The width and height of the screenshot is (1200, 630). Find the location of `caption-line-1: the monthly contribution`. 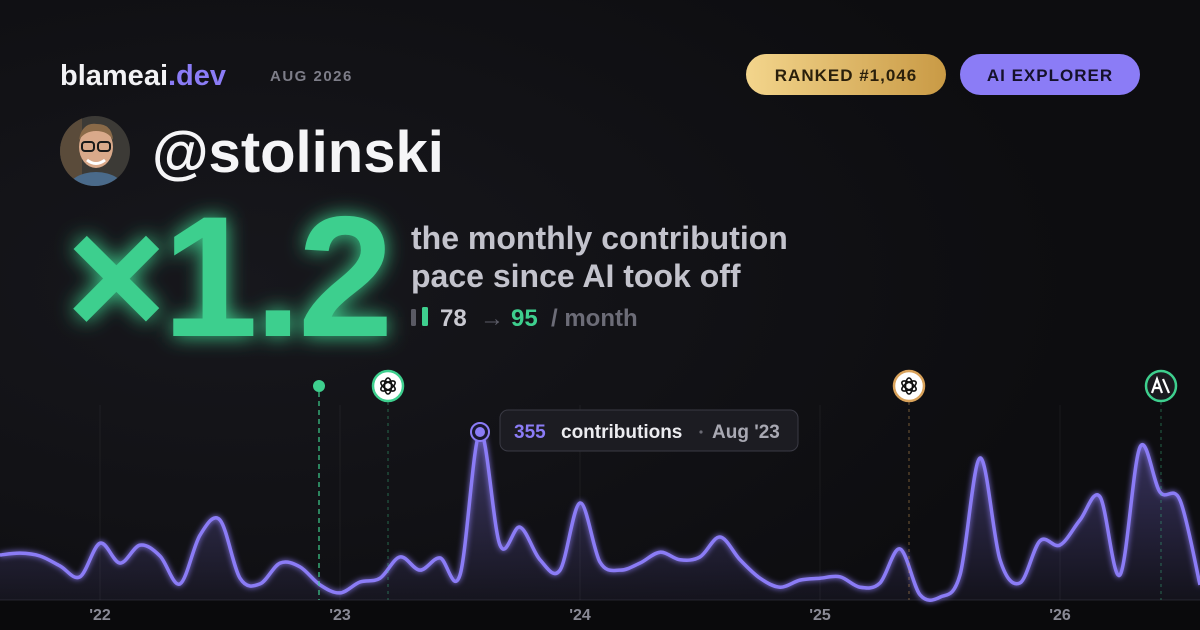

caption-line-1: the monthly contribution is located at coordinates (599, 238).